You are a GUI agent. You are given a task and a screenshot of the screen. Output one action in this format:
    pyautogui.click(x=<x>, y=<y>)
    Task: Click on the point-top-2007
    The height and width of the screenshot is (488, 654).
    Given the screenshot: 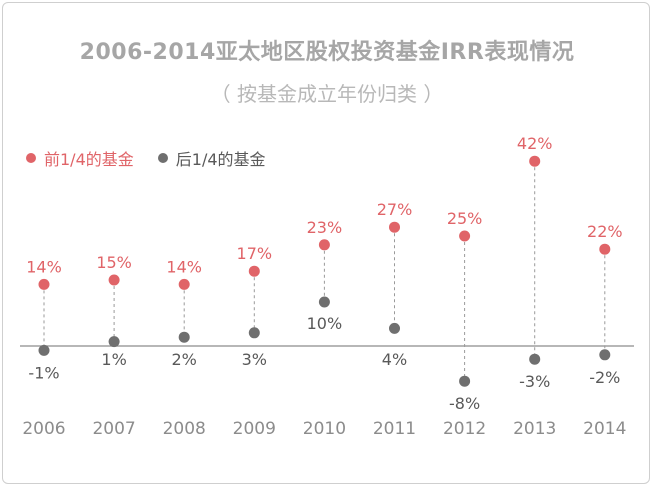 What is the action you would take?
    pyautogui.click(x=114, y=280)
    